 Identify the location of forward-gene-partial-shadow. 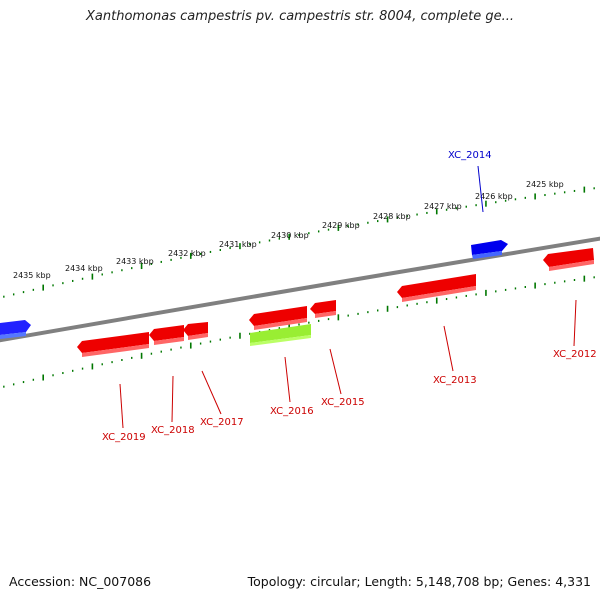
(13, 335).